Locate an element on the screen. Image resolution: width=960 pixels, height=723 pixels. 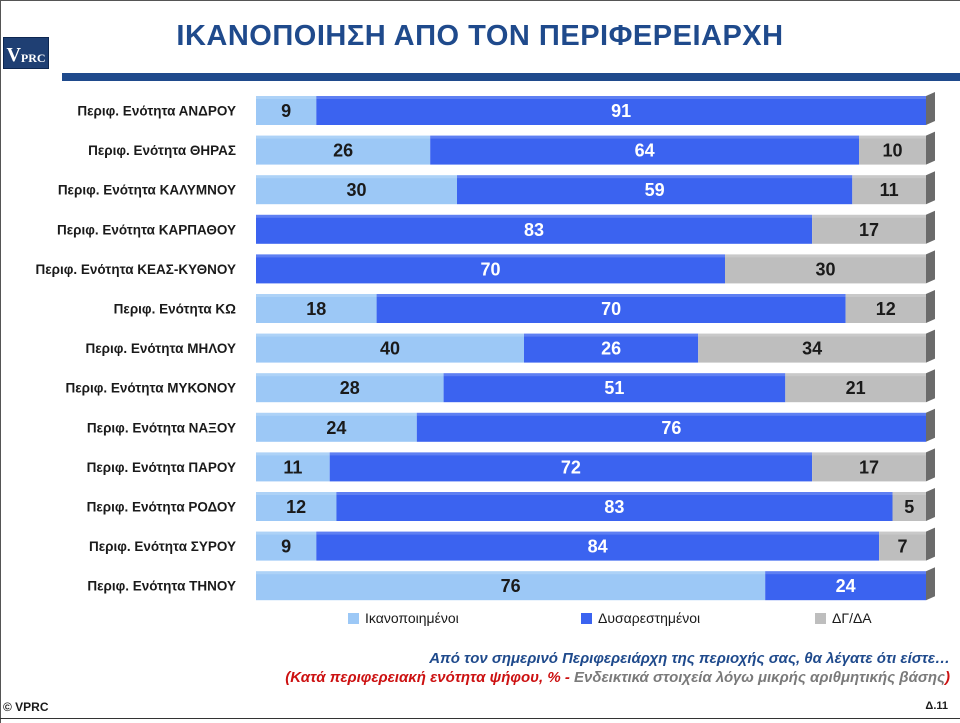
bar-value-label-dissatisfied: 83 is located at coordinates (534, 230).